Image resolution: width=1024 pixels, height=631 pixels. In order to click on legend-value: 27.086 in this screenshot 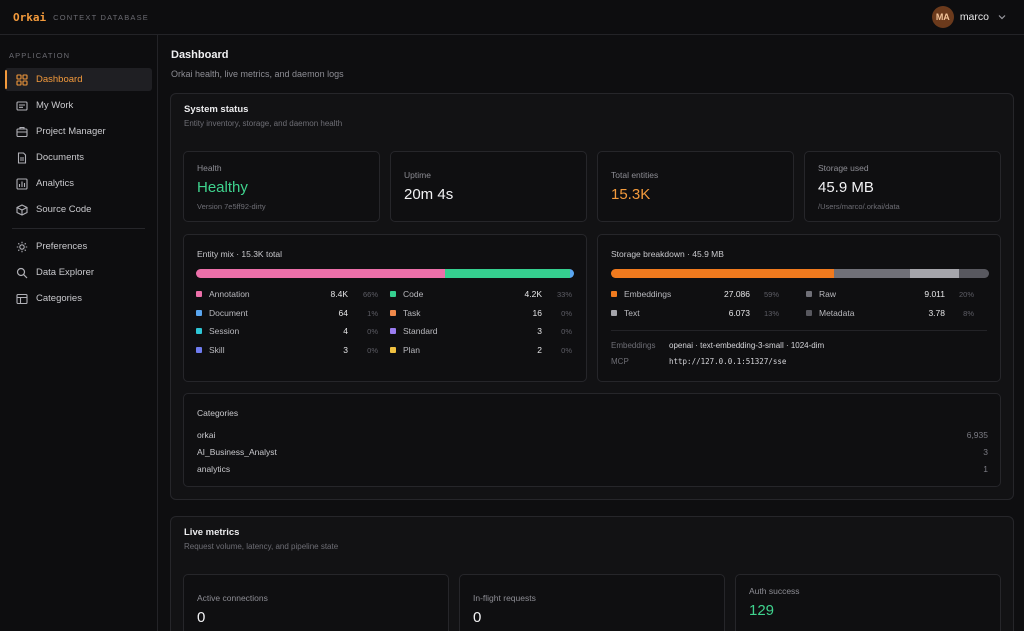, I will do `click(737, 294)`.